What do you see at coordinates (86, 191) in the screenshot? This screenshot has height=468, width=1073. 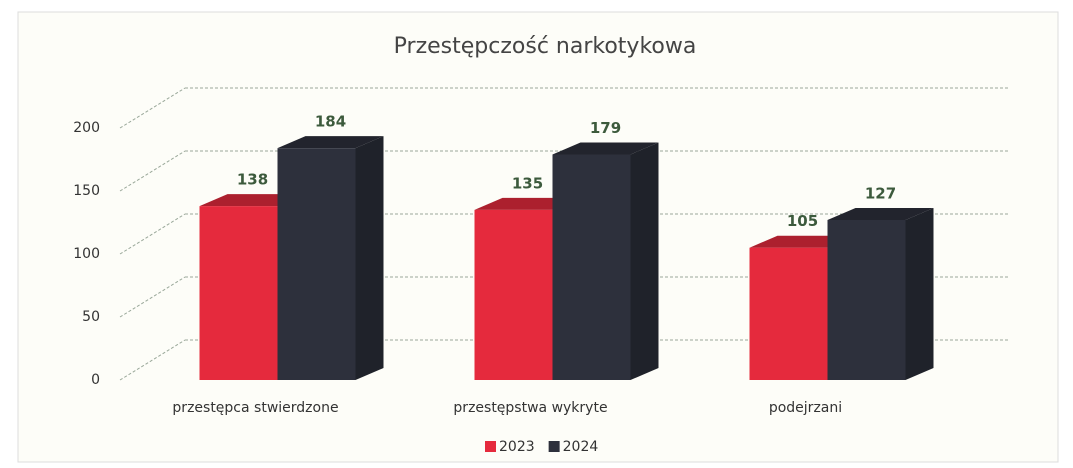 I see `y-tick-label: 150` at bounding box center [86, 191].